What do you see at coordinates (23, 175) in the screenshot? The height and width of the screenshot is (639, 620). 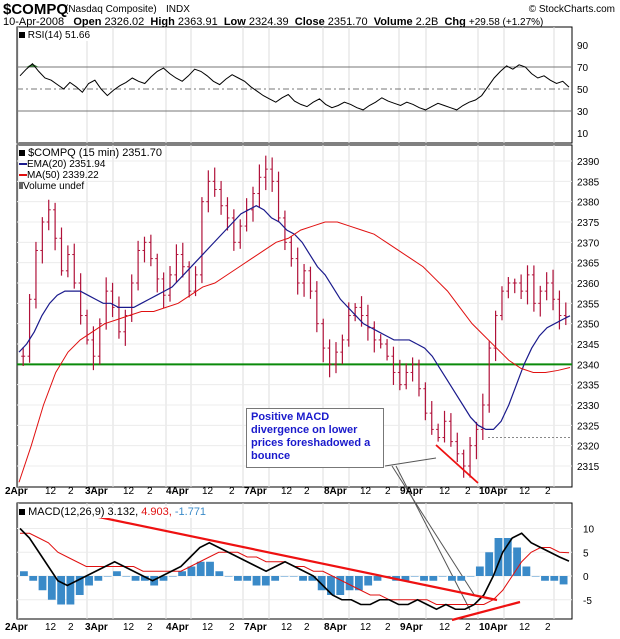 I see `ma-swatch-icon` at bounding box center [23, 175].